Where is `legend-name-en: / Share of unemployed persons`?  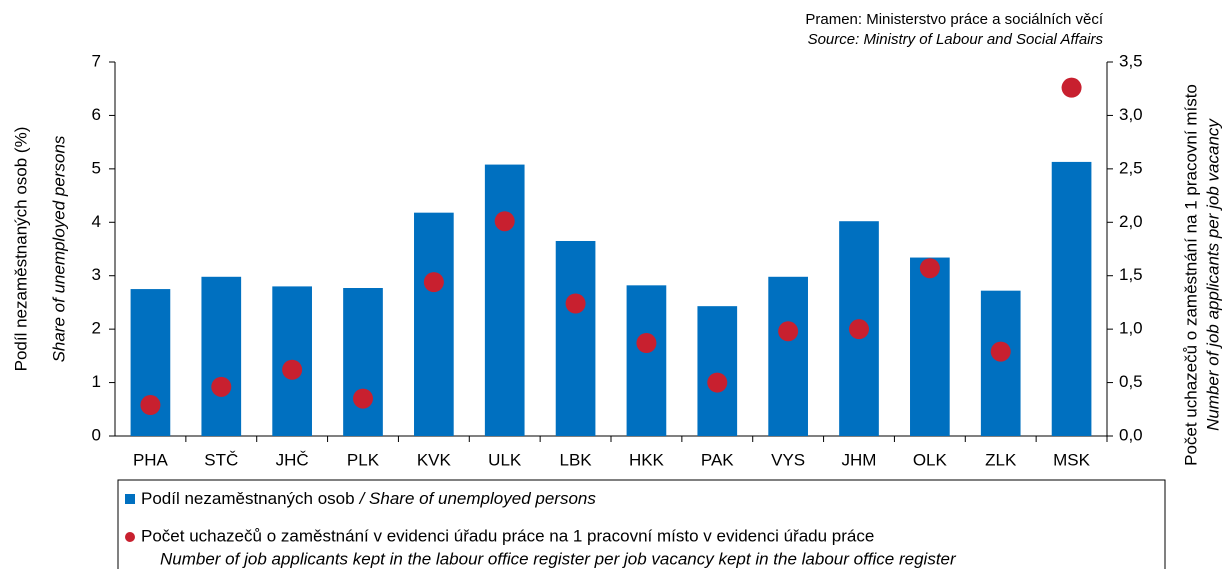 legend-name-en: / Share of unemployed persons is located at coordinates (478, 498).